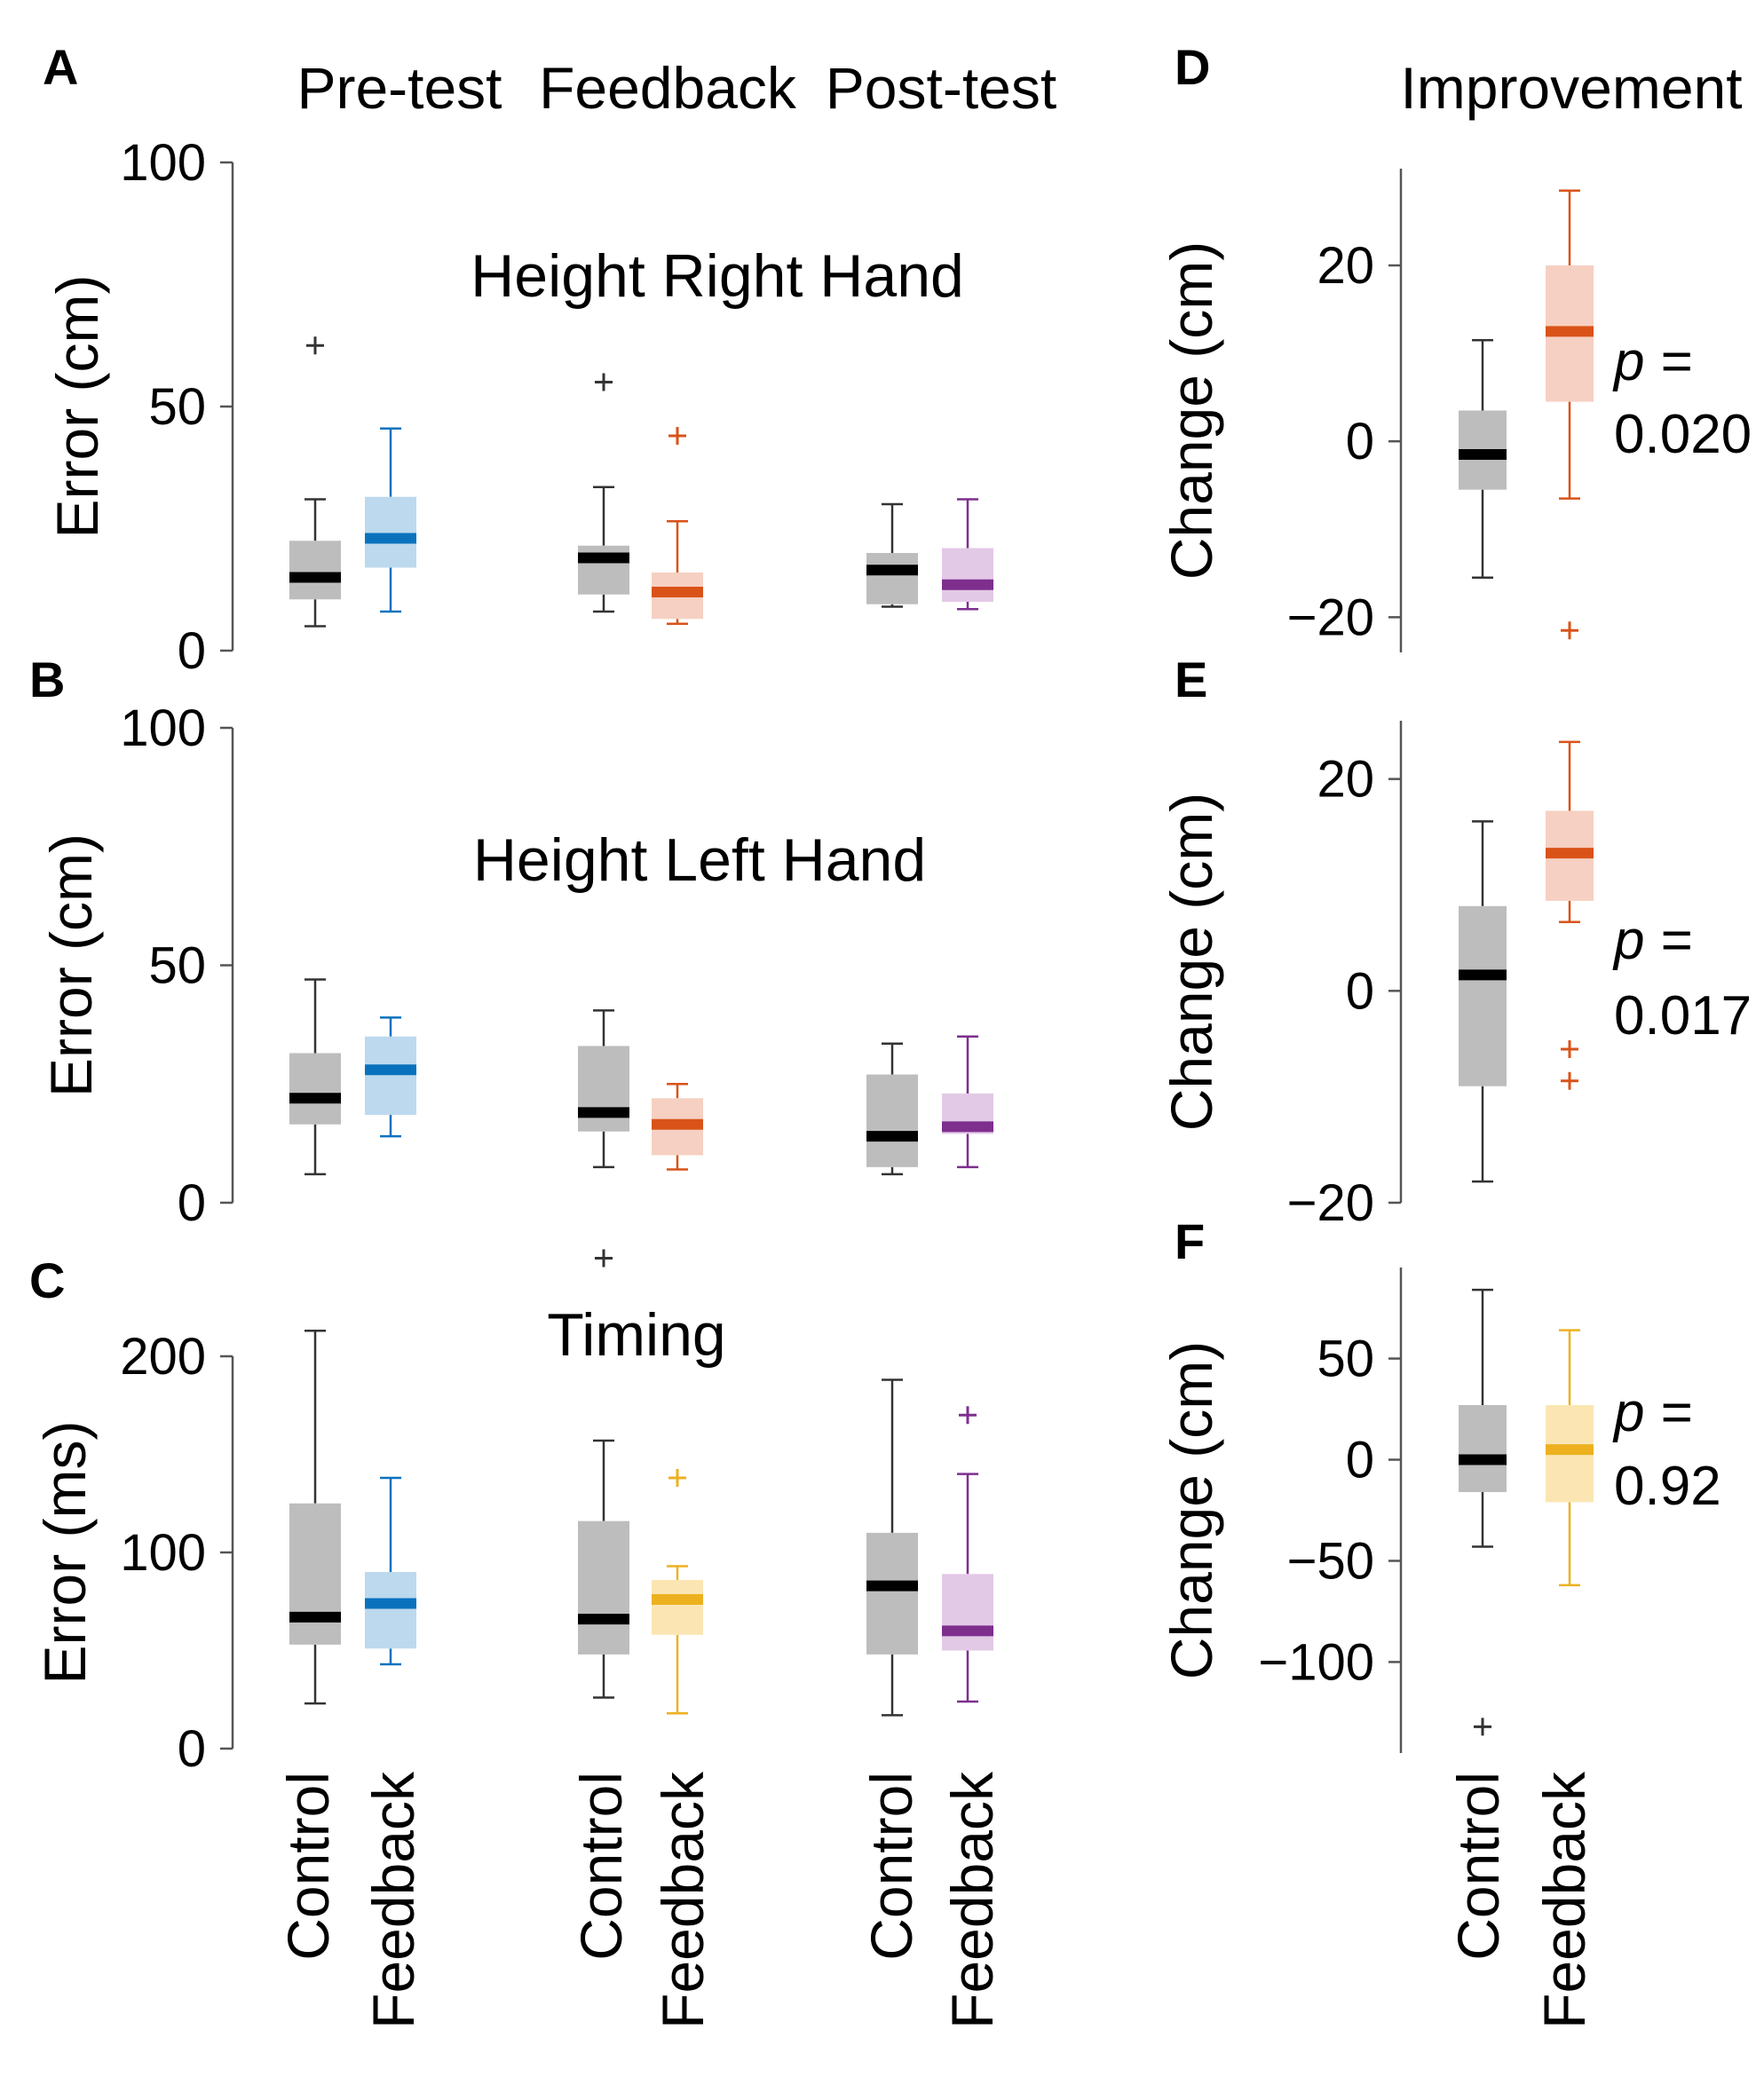 This screenshot has width=1764, height=2093. Describe the element at coordinates (1455, 942) in the screenshot. I see `panel-e: E −20 0 20 Change (cm) p = 0.017` at that location.